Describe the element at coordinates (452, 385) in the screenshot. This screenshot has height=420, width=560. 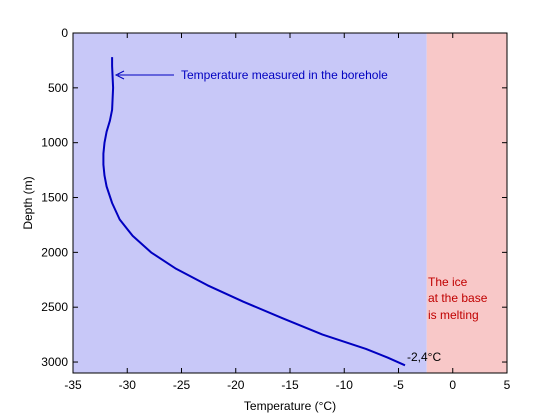
I see `x-tick-label: 0` at that location.